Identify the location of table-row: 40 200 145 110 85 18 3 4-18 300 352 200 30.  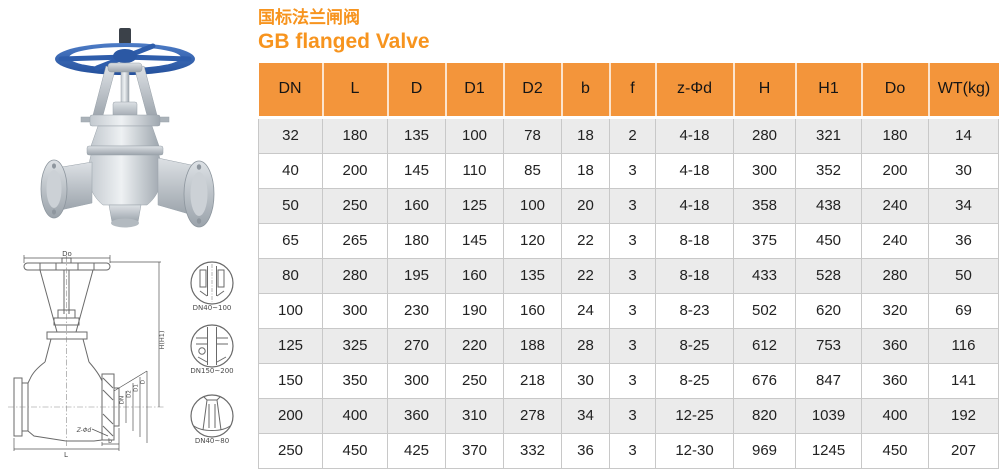
(628, 170).